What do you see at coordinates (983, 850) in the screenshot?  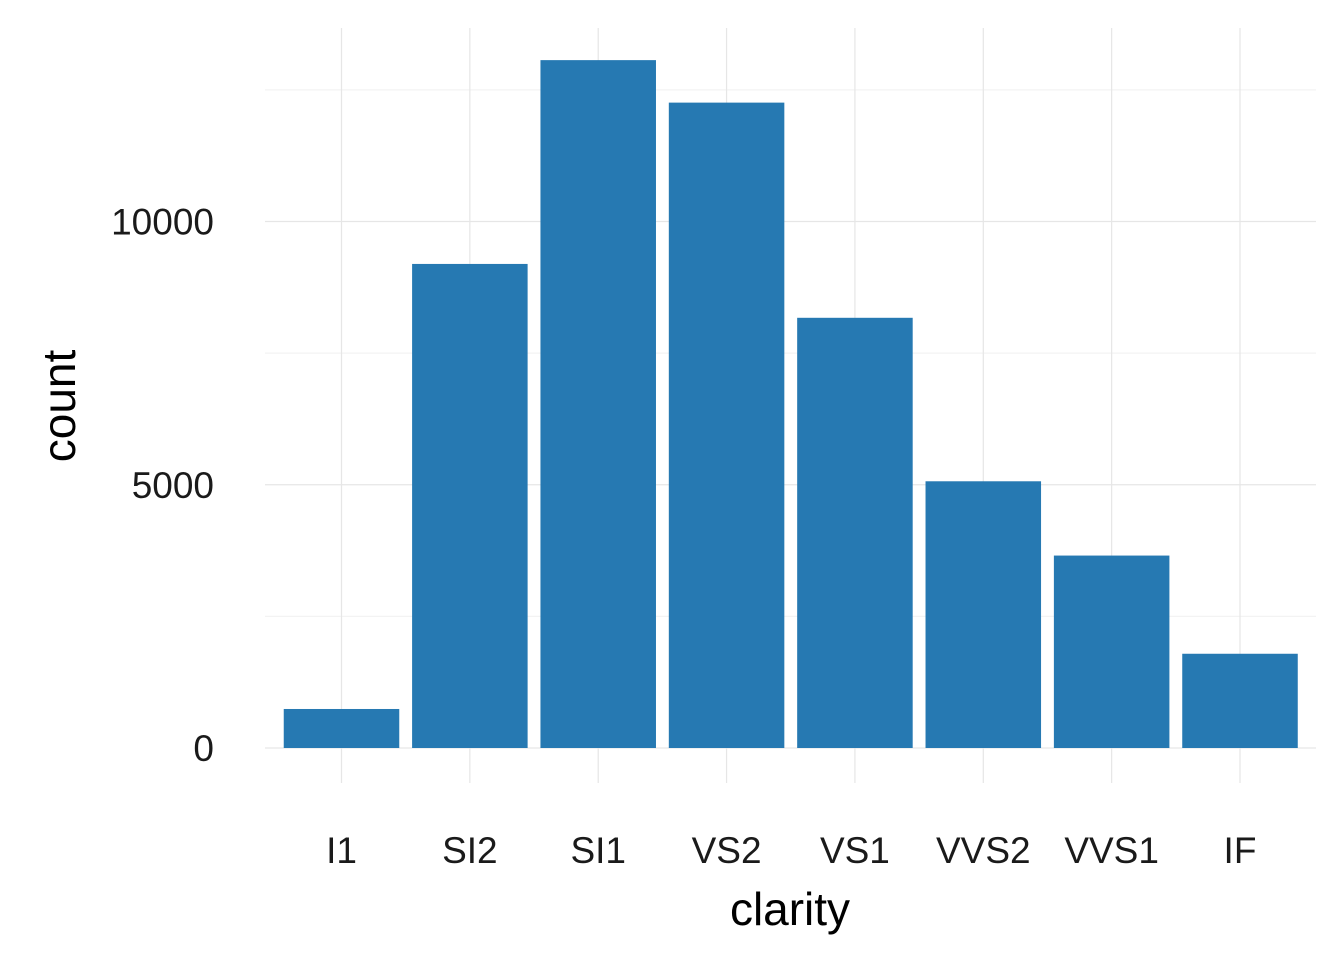 I see `x-tick-label: VVS2` at bounding box center [983, 850].